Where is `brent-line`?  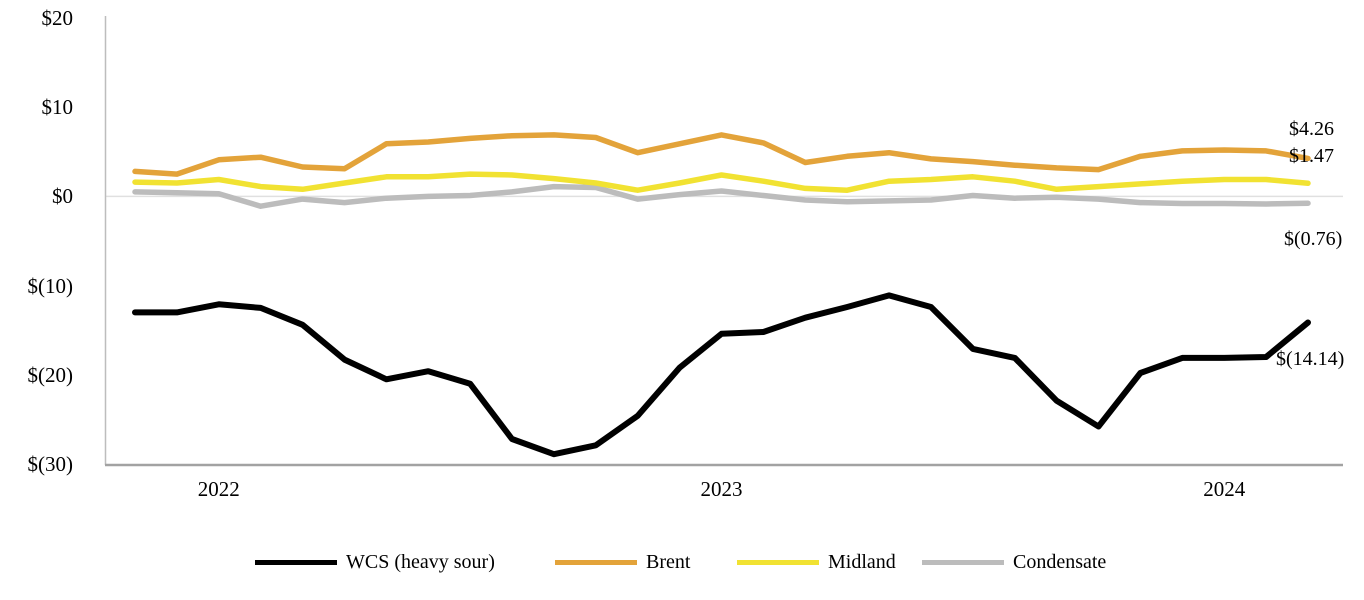 brent-line is located at coordinates (721, 154).